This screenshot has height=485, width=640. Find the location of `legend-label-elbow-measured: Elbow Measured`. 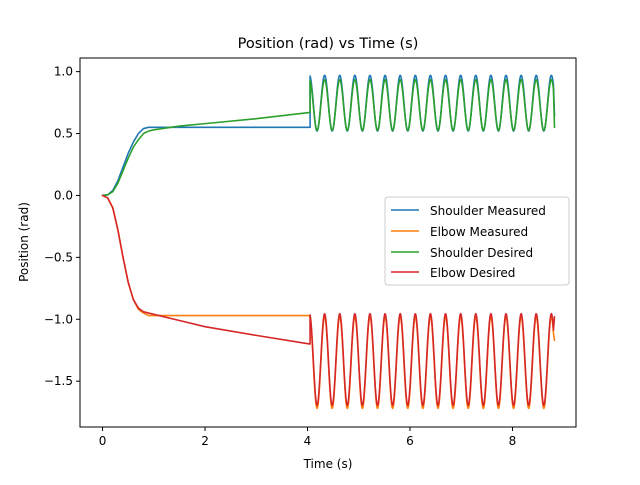

legend-label-elbow-measured: Elbow Measured is located at coordinates (479, 232).